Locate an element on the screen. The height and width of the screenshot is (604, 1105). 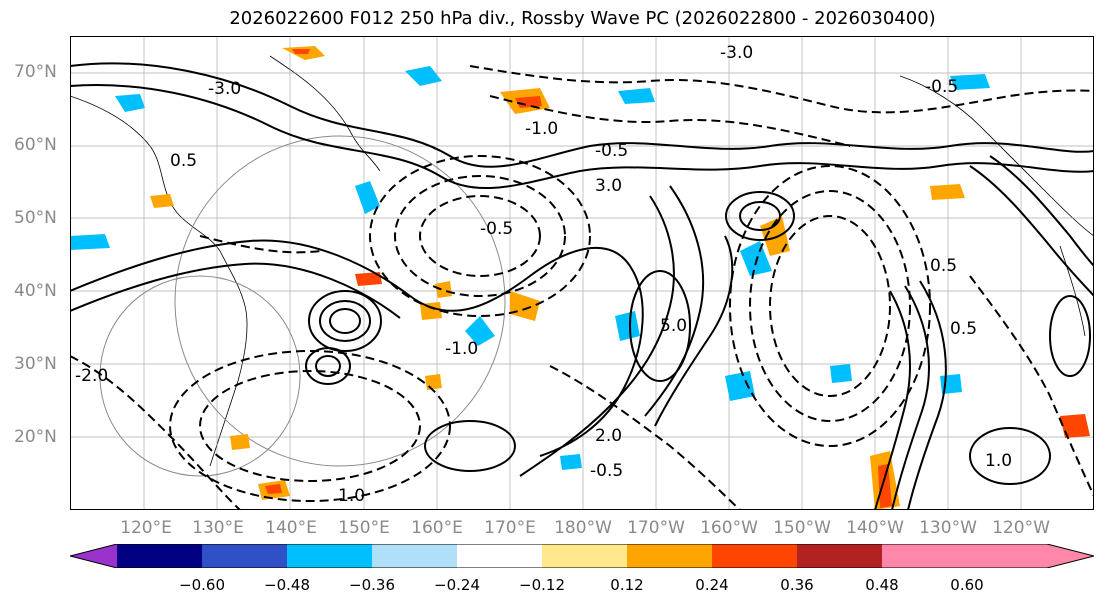
lon-label: 120°W is located at coordinates (1021, 528).